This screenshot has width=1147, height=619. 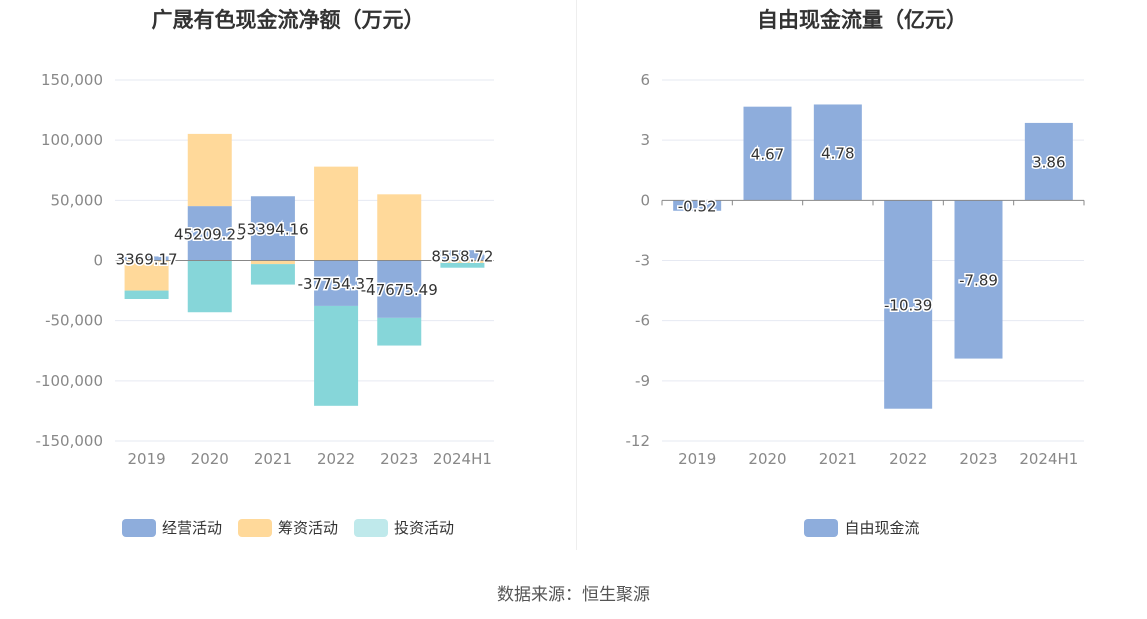 What do you see at coordinates (576, 275) in the screenshot?
I see `panel-divider` at bounding box center [576, 275].